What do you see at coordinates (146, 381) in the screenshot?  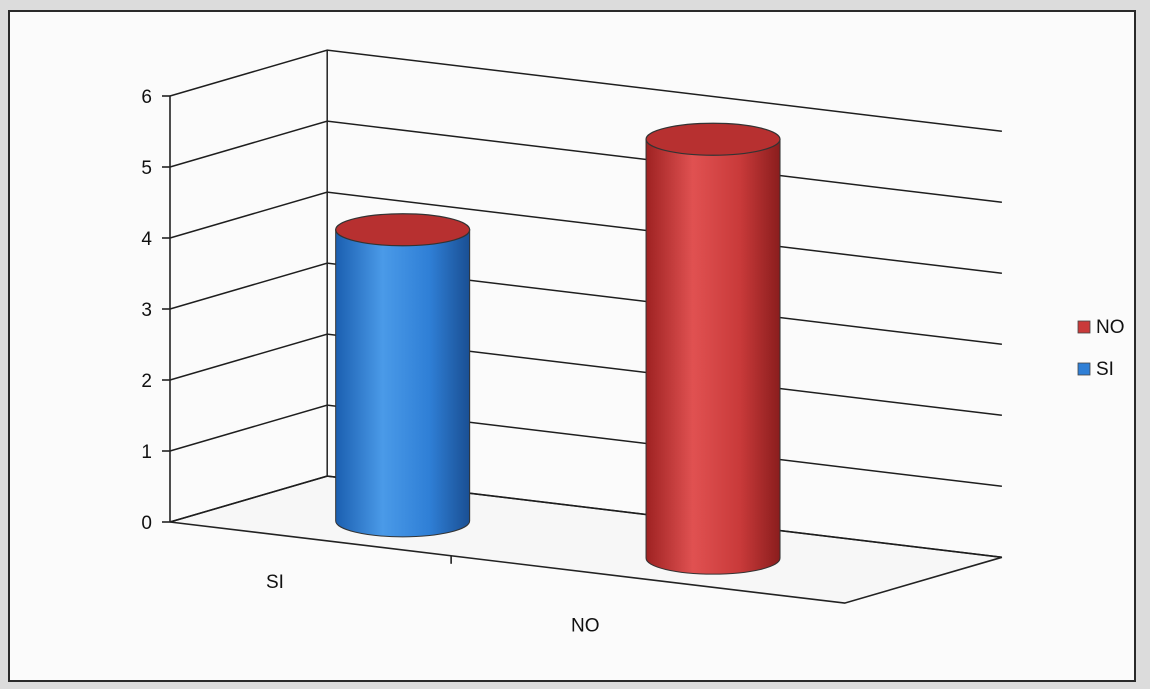 I see `y-tick-label: 2` at bounding box center [146, 381].